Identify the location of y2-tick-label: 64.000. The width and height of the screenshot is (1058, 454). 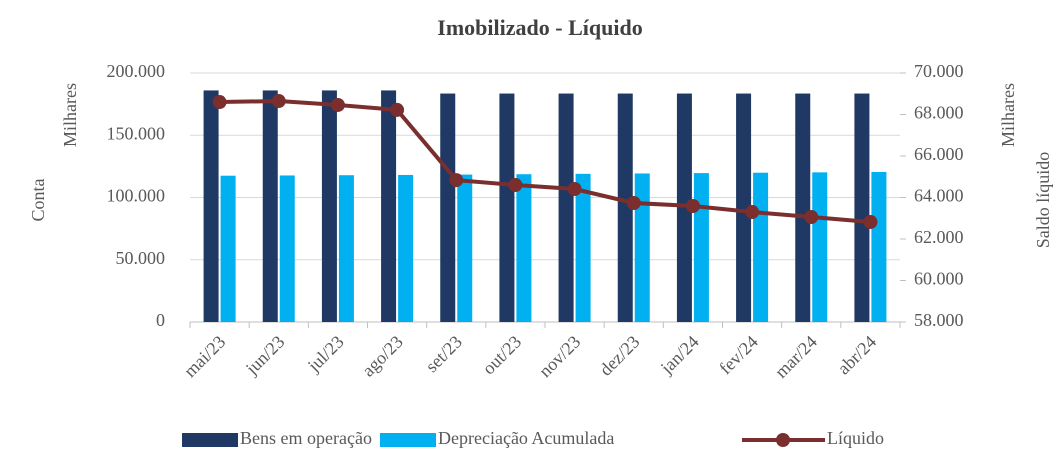
(939, 196).